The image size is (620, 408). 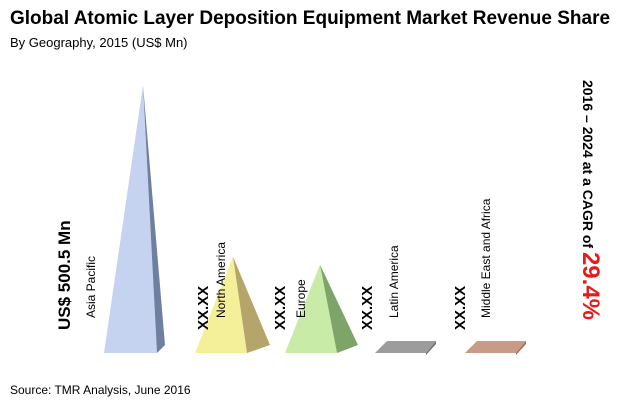 I want to click on bar-middle-east-africa-top, so click(x=495, y=347).